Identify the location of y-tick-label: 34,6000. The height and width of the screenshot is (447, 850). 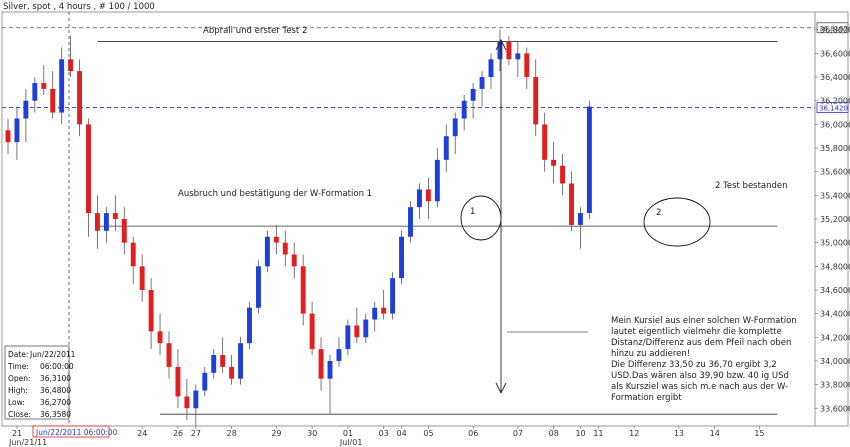
(835, 290).